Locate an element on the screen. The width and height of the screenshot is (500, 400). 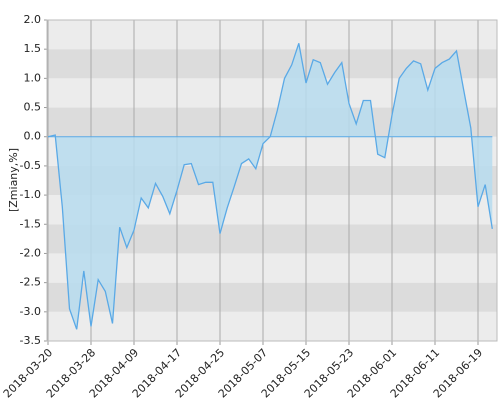
y-tick-label: -1.5 is located at coordinates (30, 223).